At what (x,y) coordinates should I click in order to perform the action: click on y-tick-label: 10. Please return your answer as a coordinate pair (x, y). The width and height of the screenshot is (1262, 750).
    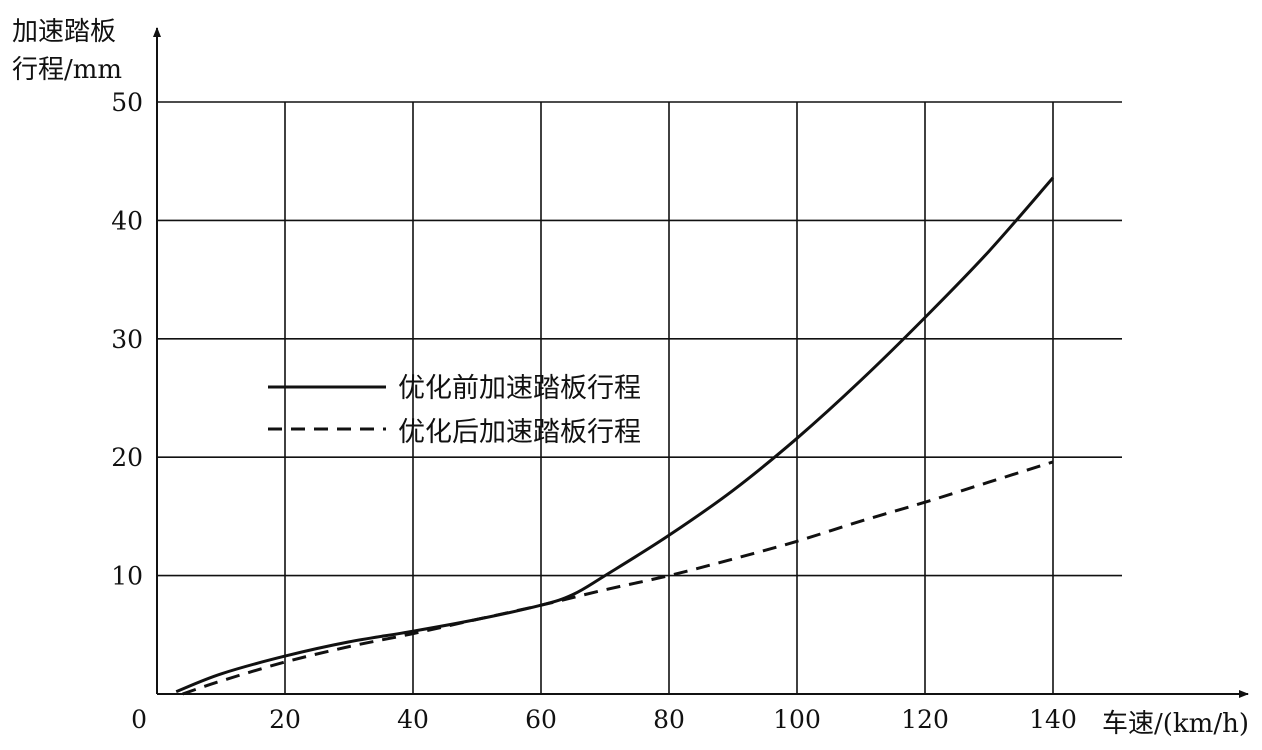
    Looking at the image, I should click on (127, 576).